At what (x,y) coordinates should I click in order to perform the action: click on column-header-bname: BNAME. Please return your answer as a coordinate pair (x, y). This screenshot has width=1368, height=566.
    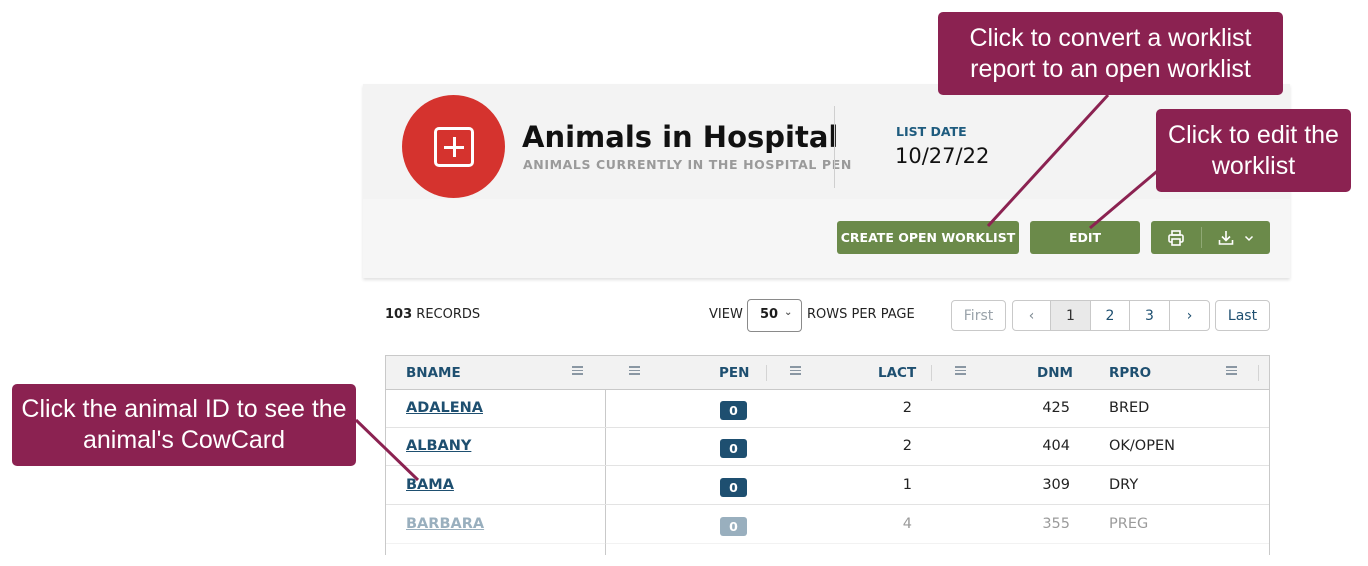
    Looking at the image, I should click on (433, 373).